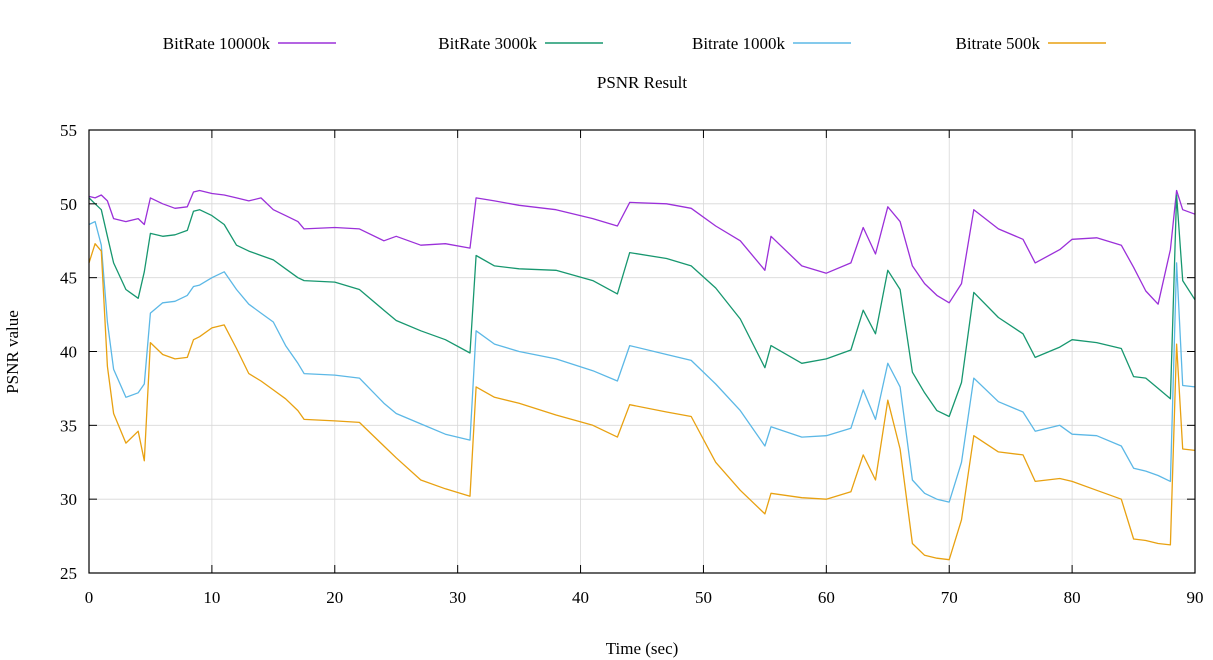  What do you see at coordinates (68, 278) in the screenshot?
I see `y-tick-label: 45` at bounding box center [68, 278].